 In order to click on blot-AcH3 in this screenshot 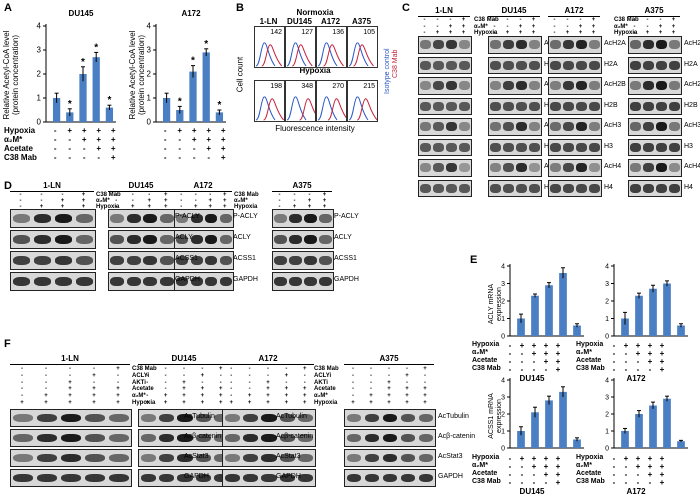, I will do `click(575, 127)`.